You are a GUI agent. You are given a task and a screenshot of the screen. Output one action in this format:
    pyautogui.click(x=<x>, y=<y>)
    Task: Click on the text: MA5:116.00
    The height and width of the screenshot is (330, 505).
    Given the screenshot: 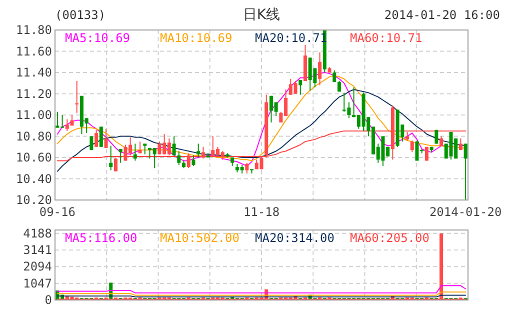 What is the action you would take?
    pyautogui.click(x=101, y=238)
    